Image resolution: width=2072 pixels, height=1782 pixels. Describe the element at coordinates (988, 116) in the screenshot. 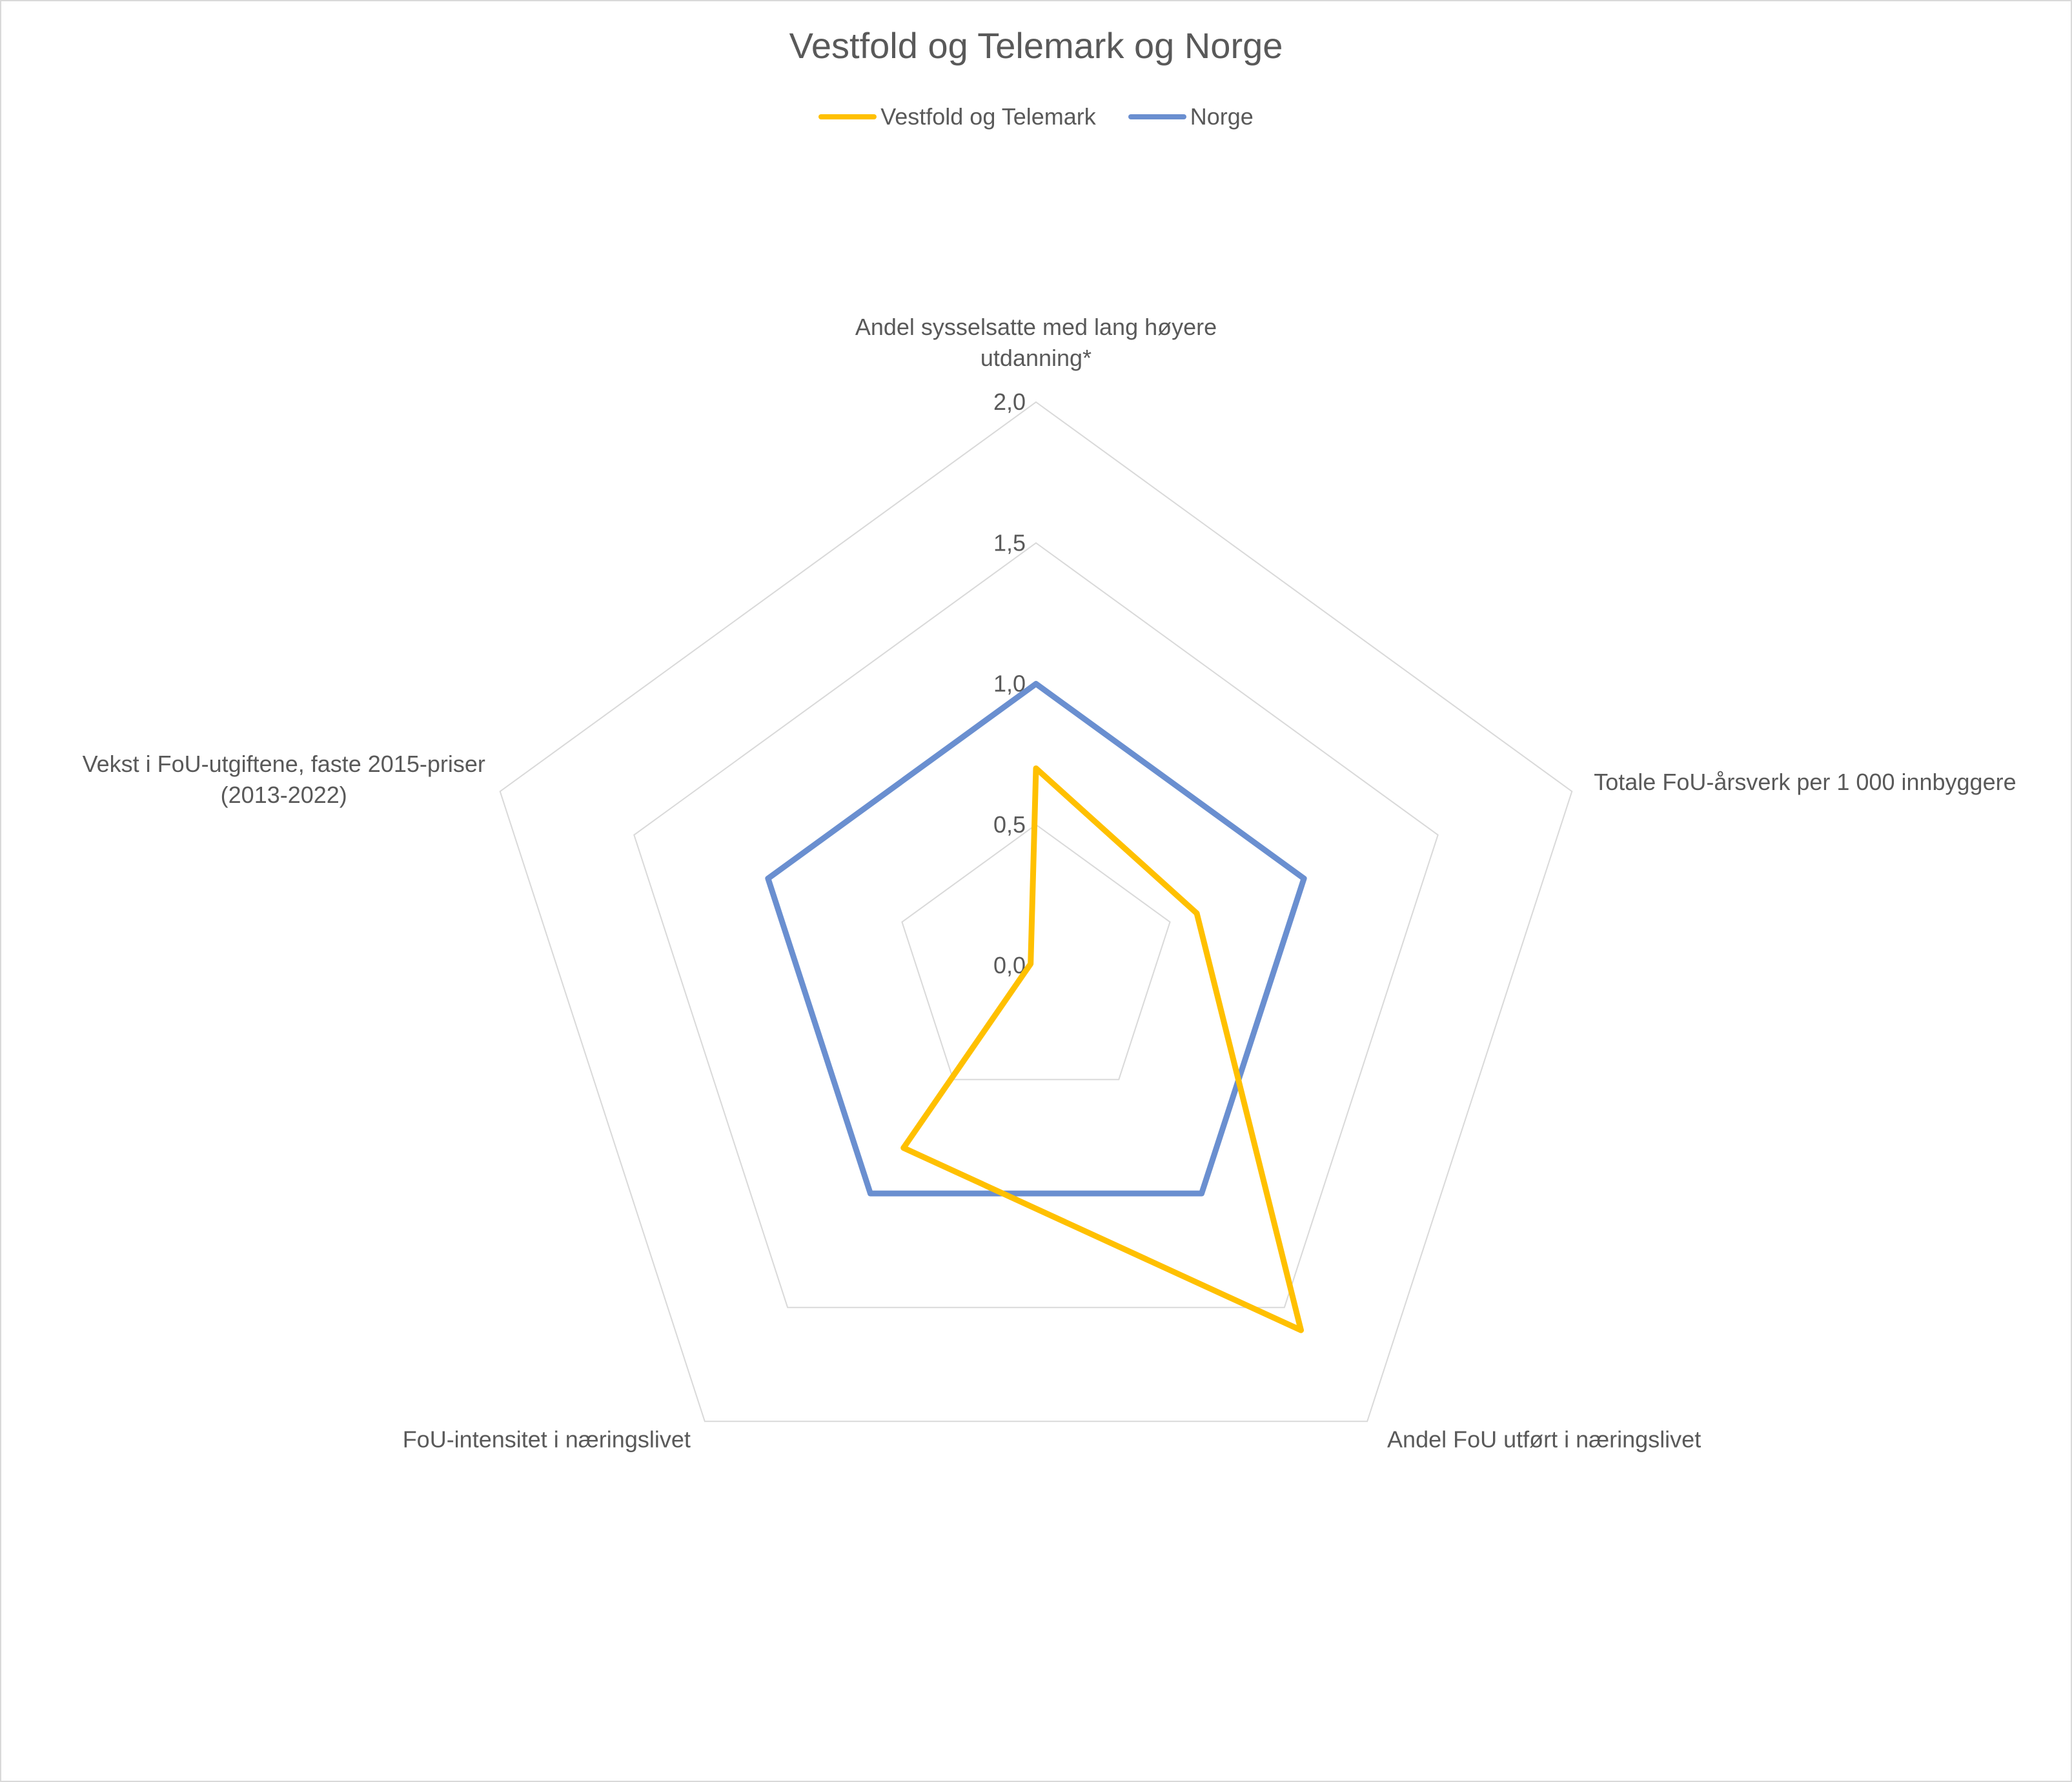

I see `legend-label-vestfold: Vestfold og Telemark` at that location.